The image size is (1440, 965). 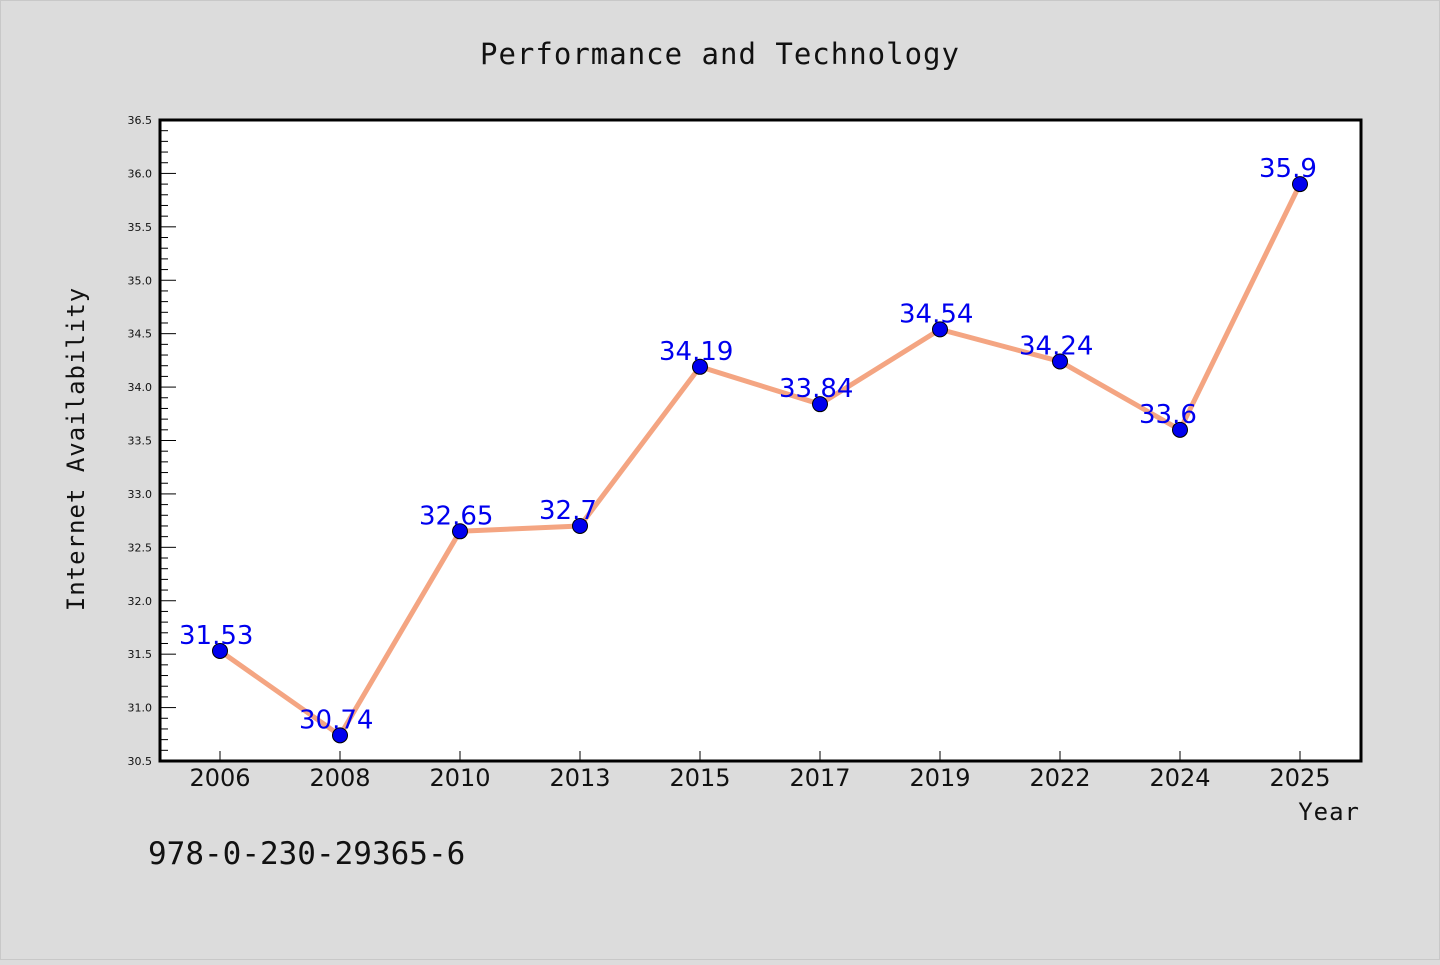 I want to click on data-point-2010, so click(x=460, y=531).